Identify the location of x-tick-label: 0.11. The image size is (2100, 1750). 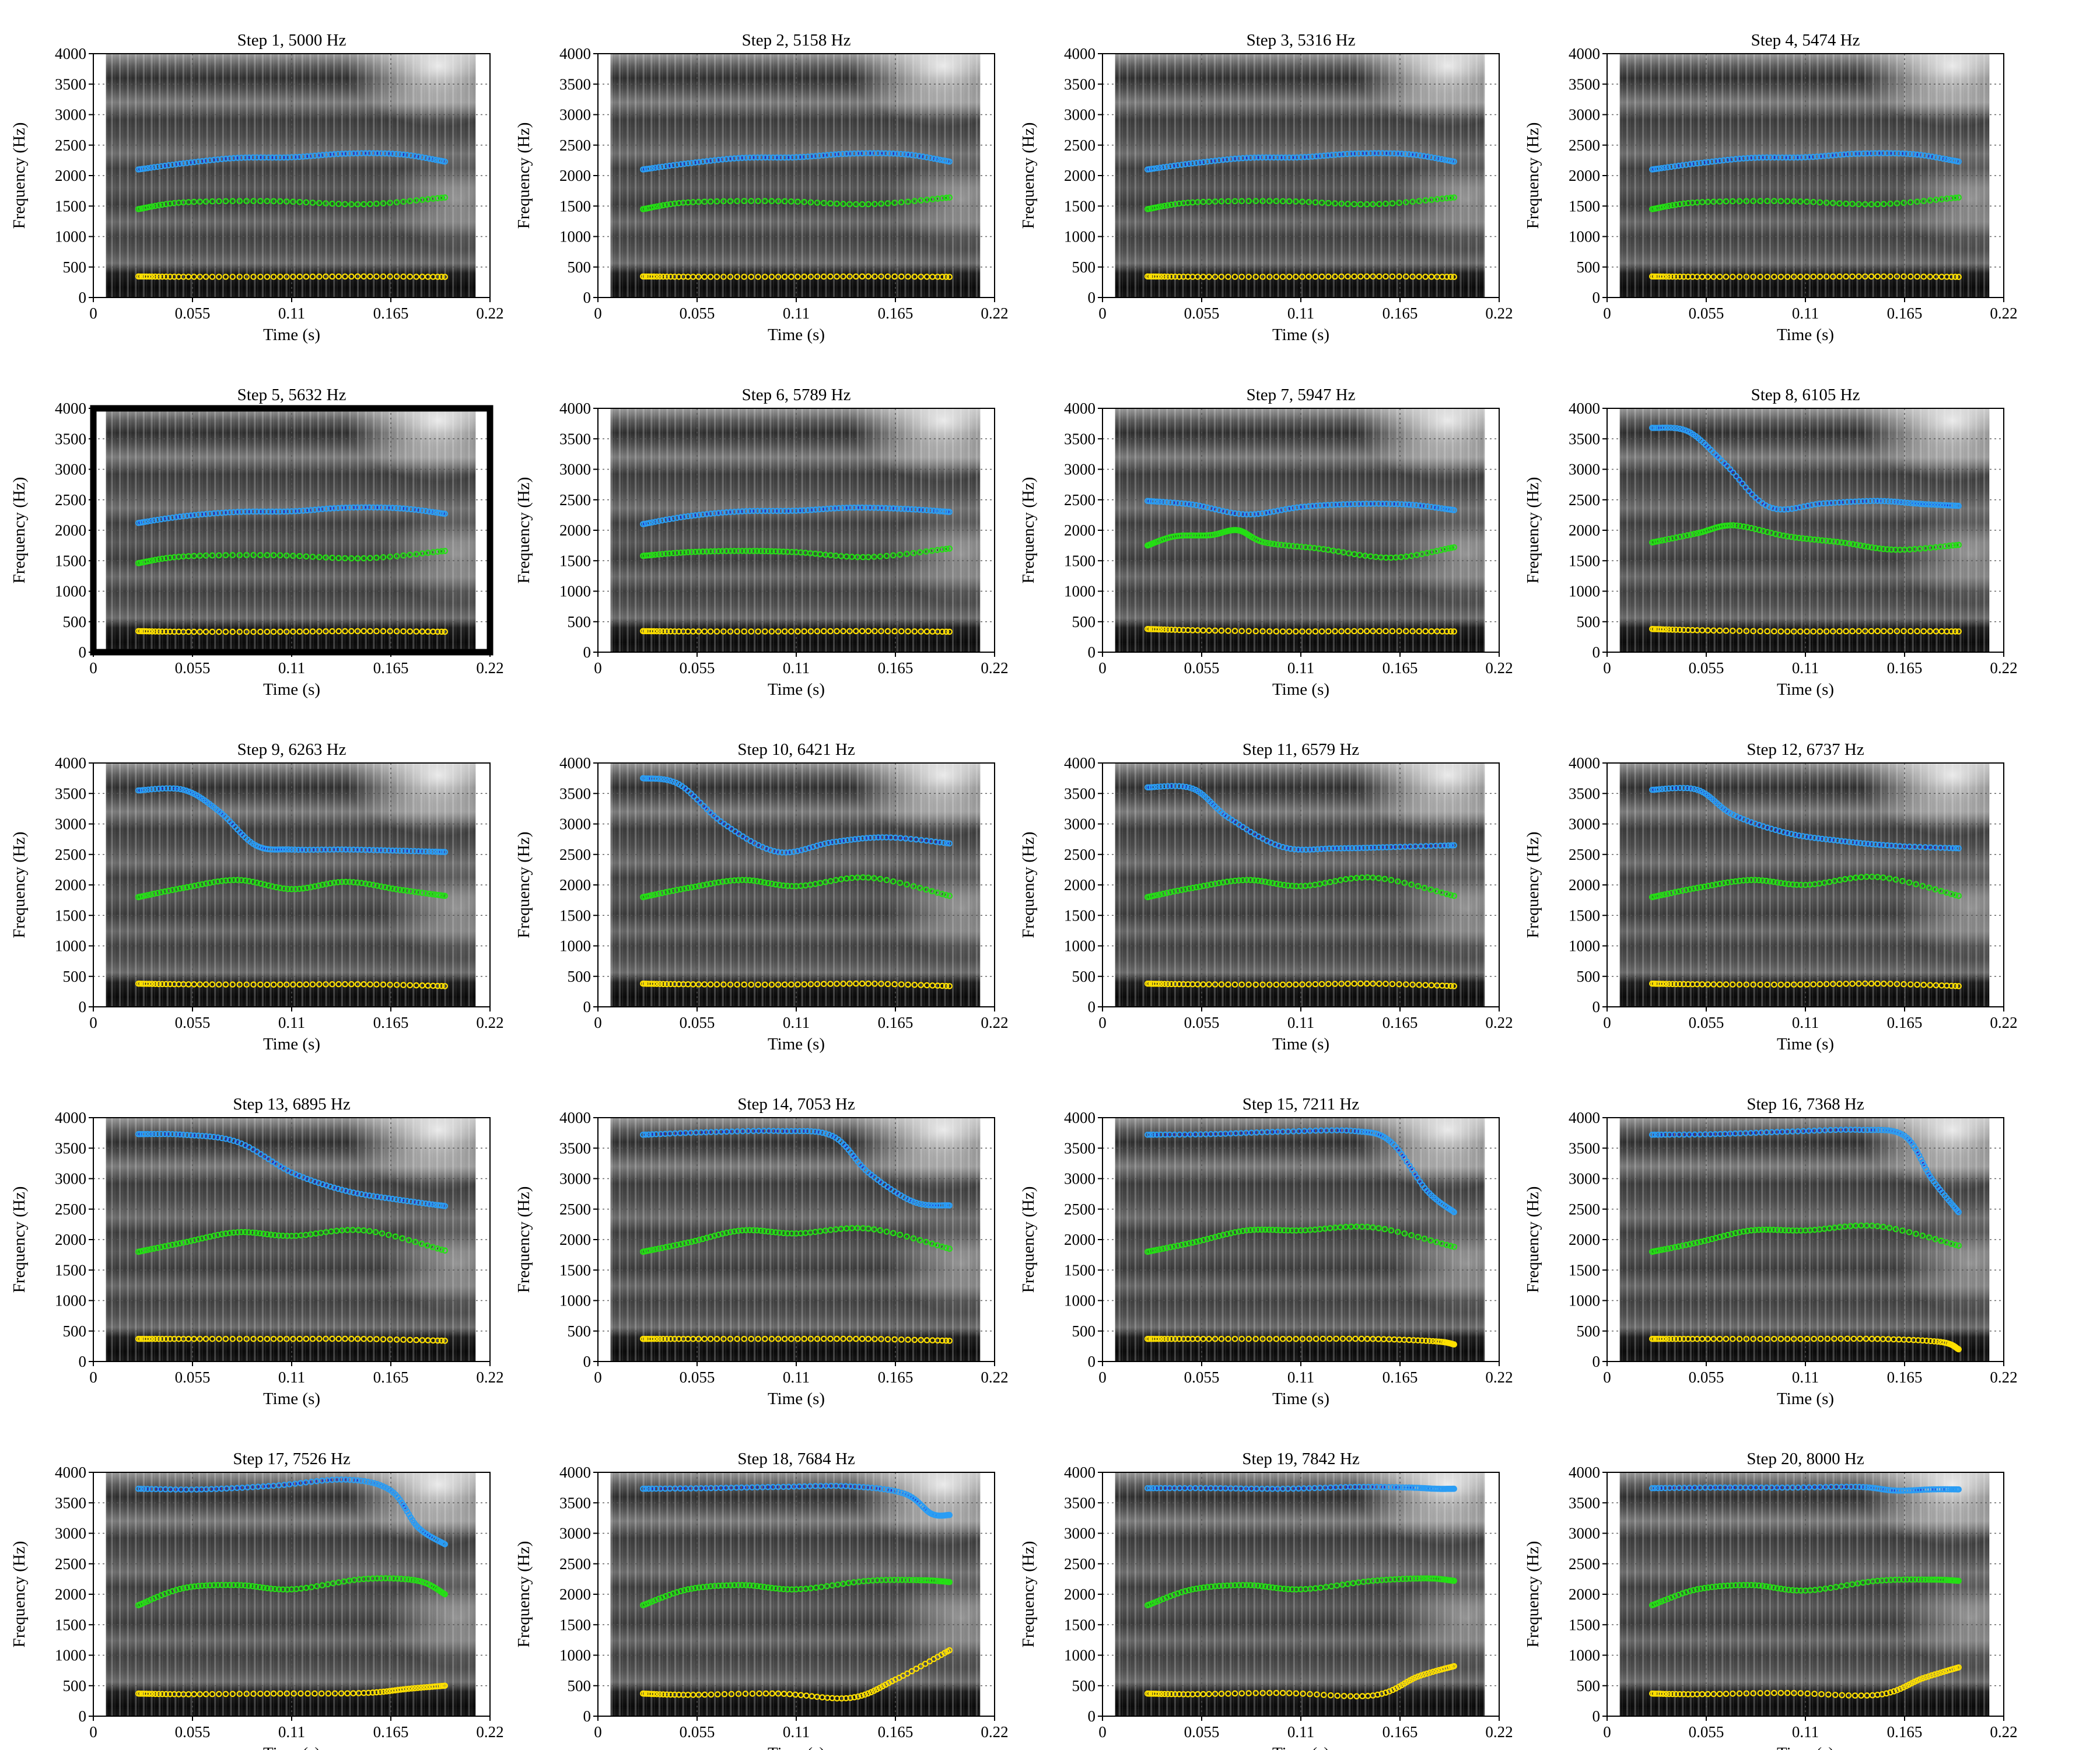
(1300, 1022).